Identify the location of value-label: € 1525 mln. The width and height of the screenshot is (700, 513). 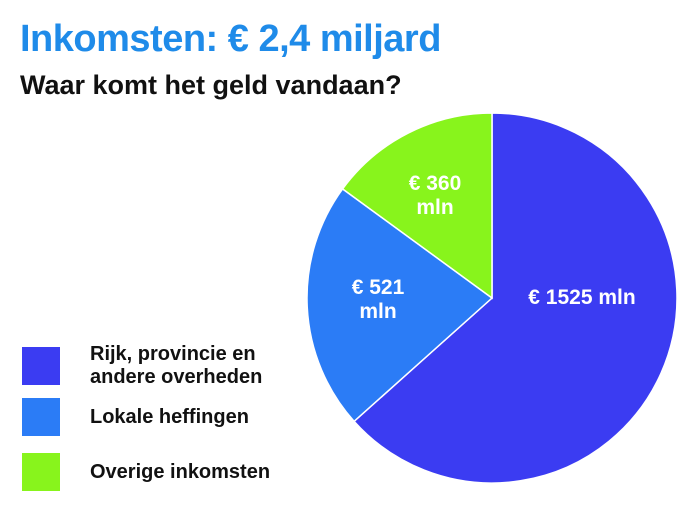
(582, 297).